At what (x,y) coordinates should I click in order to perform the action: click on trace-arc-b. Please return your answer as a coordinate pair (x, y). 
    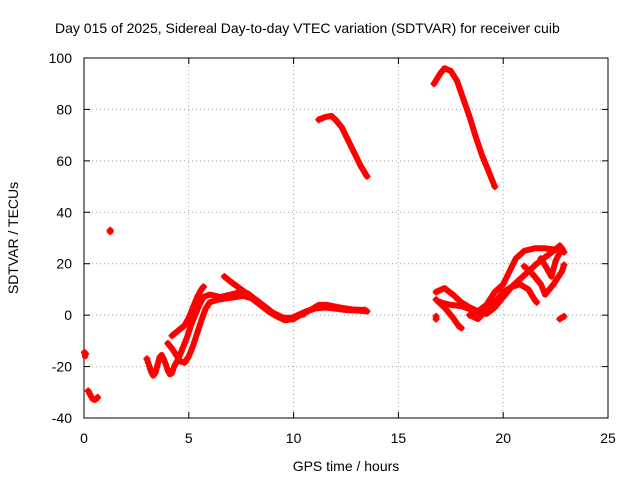
    Looking at the image, I should click on (266, 329).